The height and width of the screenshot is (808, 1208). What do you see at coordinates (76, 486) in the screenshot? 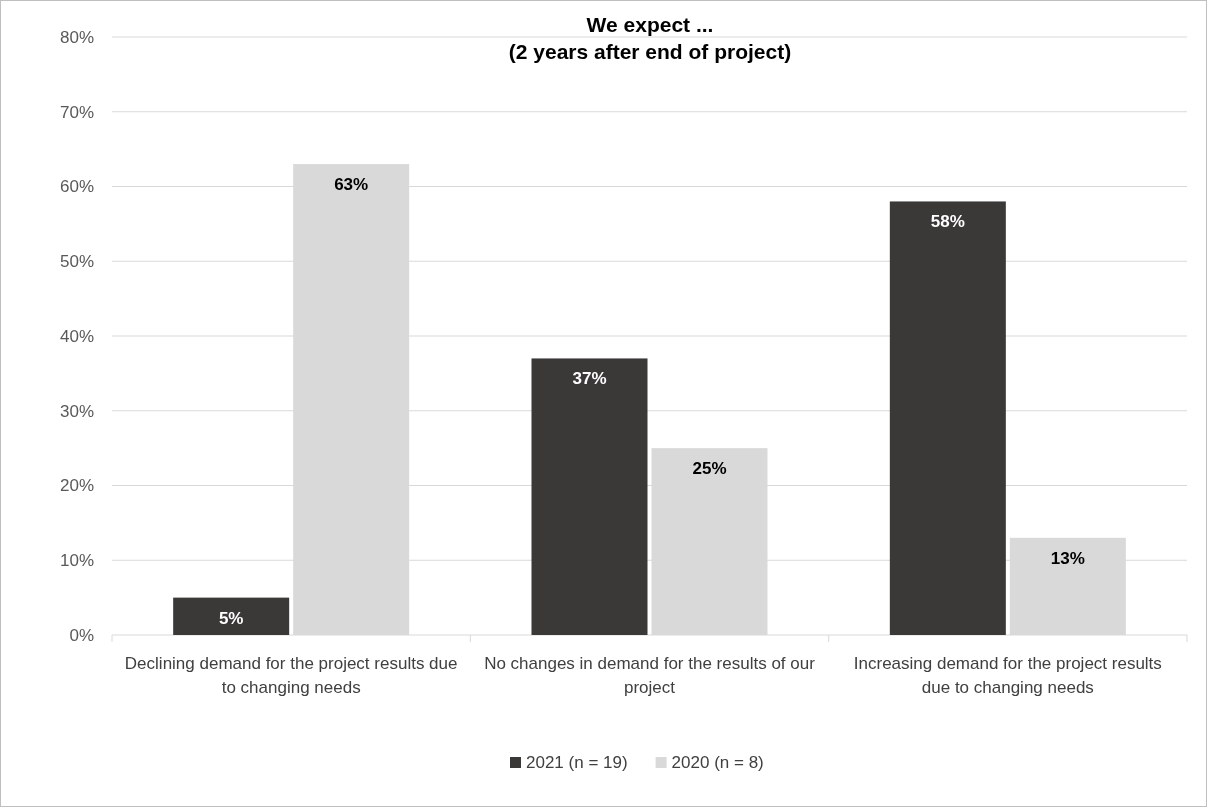
I see `y-tick-label: 20%` at bounding box center [76, 486].